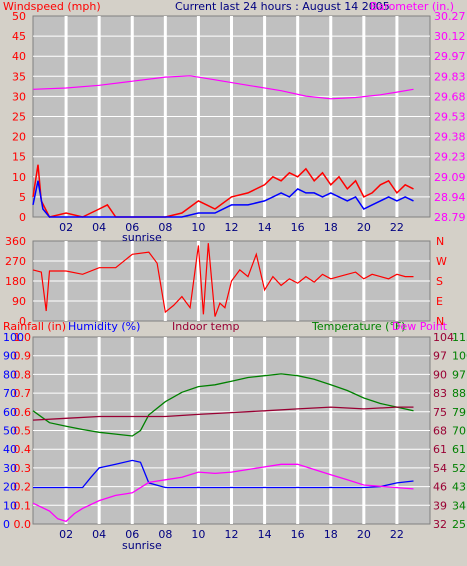 The height and width of the screenshot is (566, 467). Describe the element at coordinates (412, 6) in the screenshot. I see `barometer-axis-title: Barometer (in.)` at that location.